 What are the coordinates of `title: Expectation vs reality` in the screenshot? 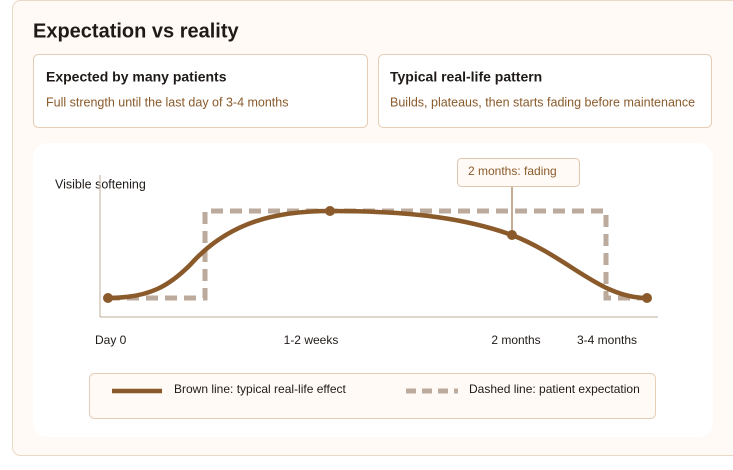 It's located at (136, 31).